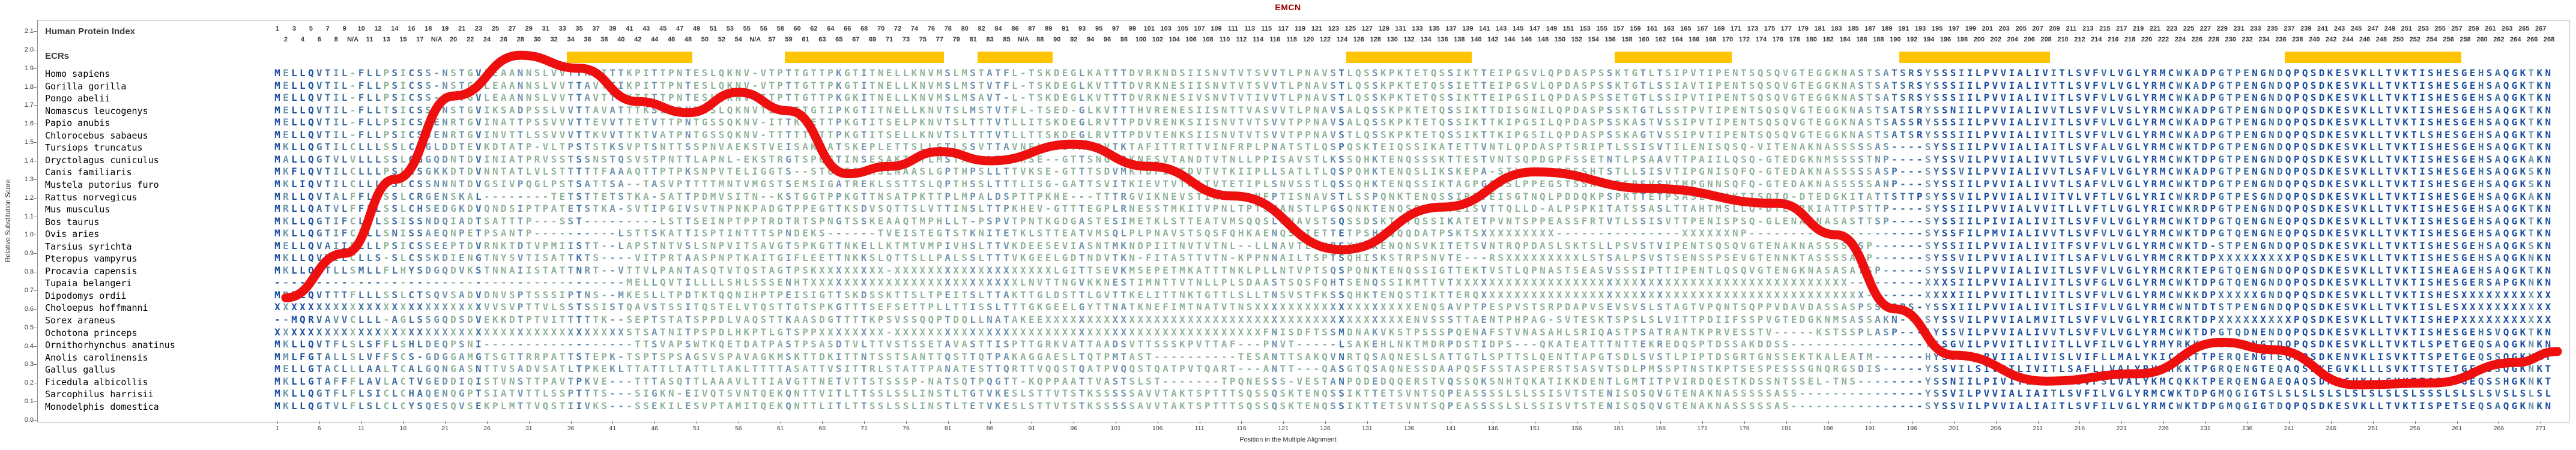 This screenshot has width=2576, height=450. Describe the element at coordinates (1032, 28) in the screenshot. I see `ruler-number: 87` at that location.